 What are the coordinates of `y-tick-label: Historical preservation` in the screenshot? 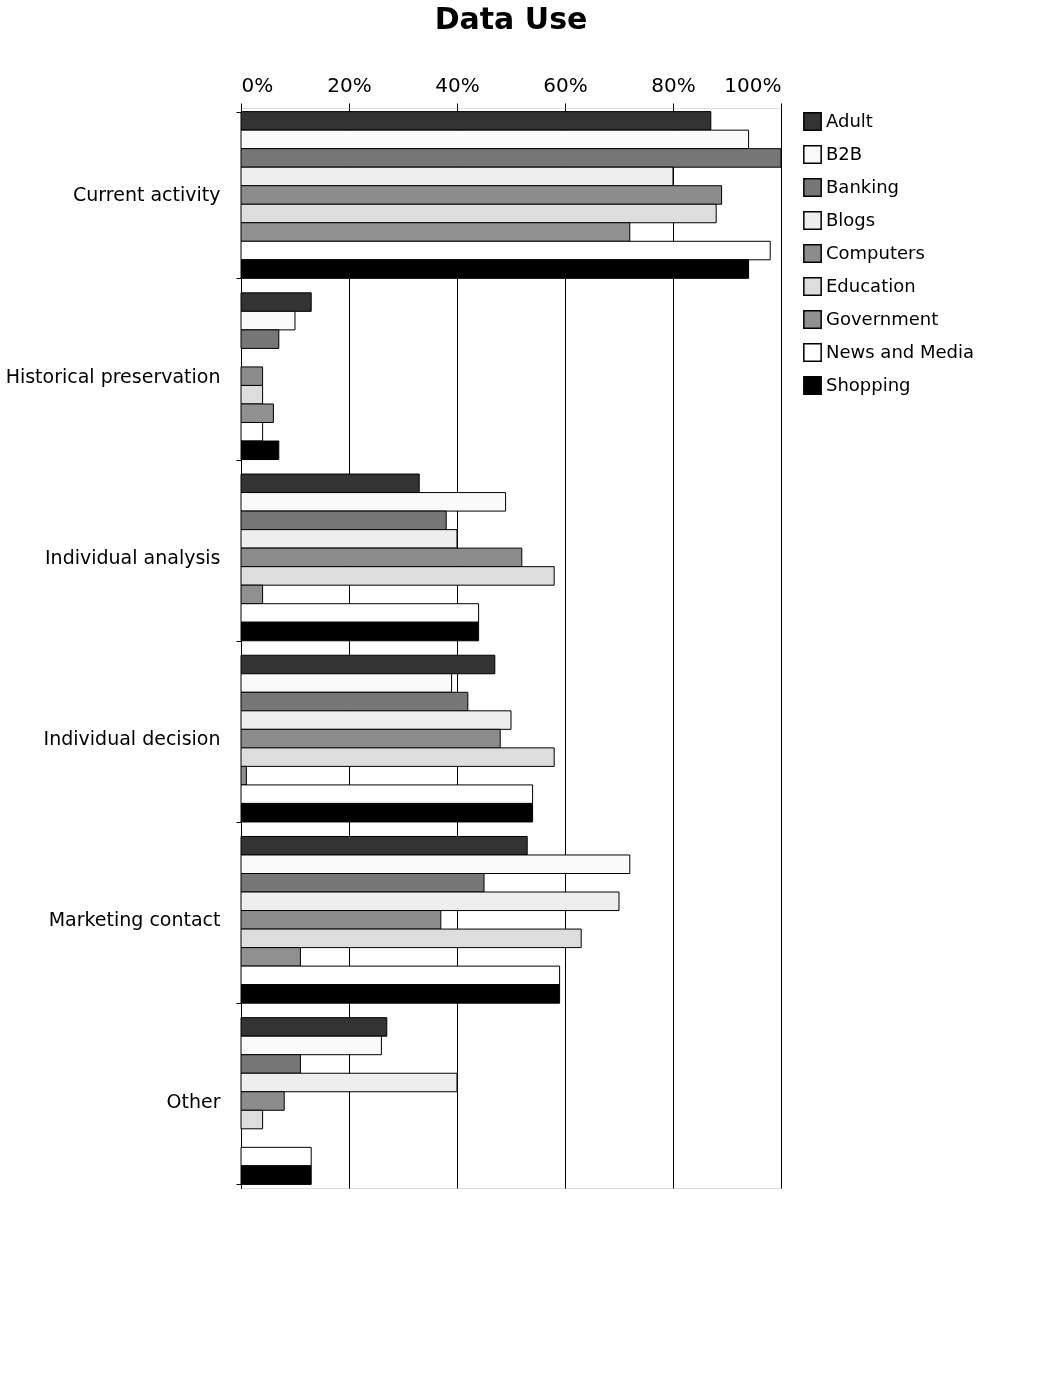 It's located at (113, 375).